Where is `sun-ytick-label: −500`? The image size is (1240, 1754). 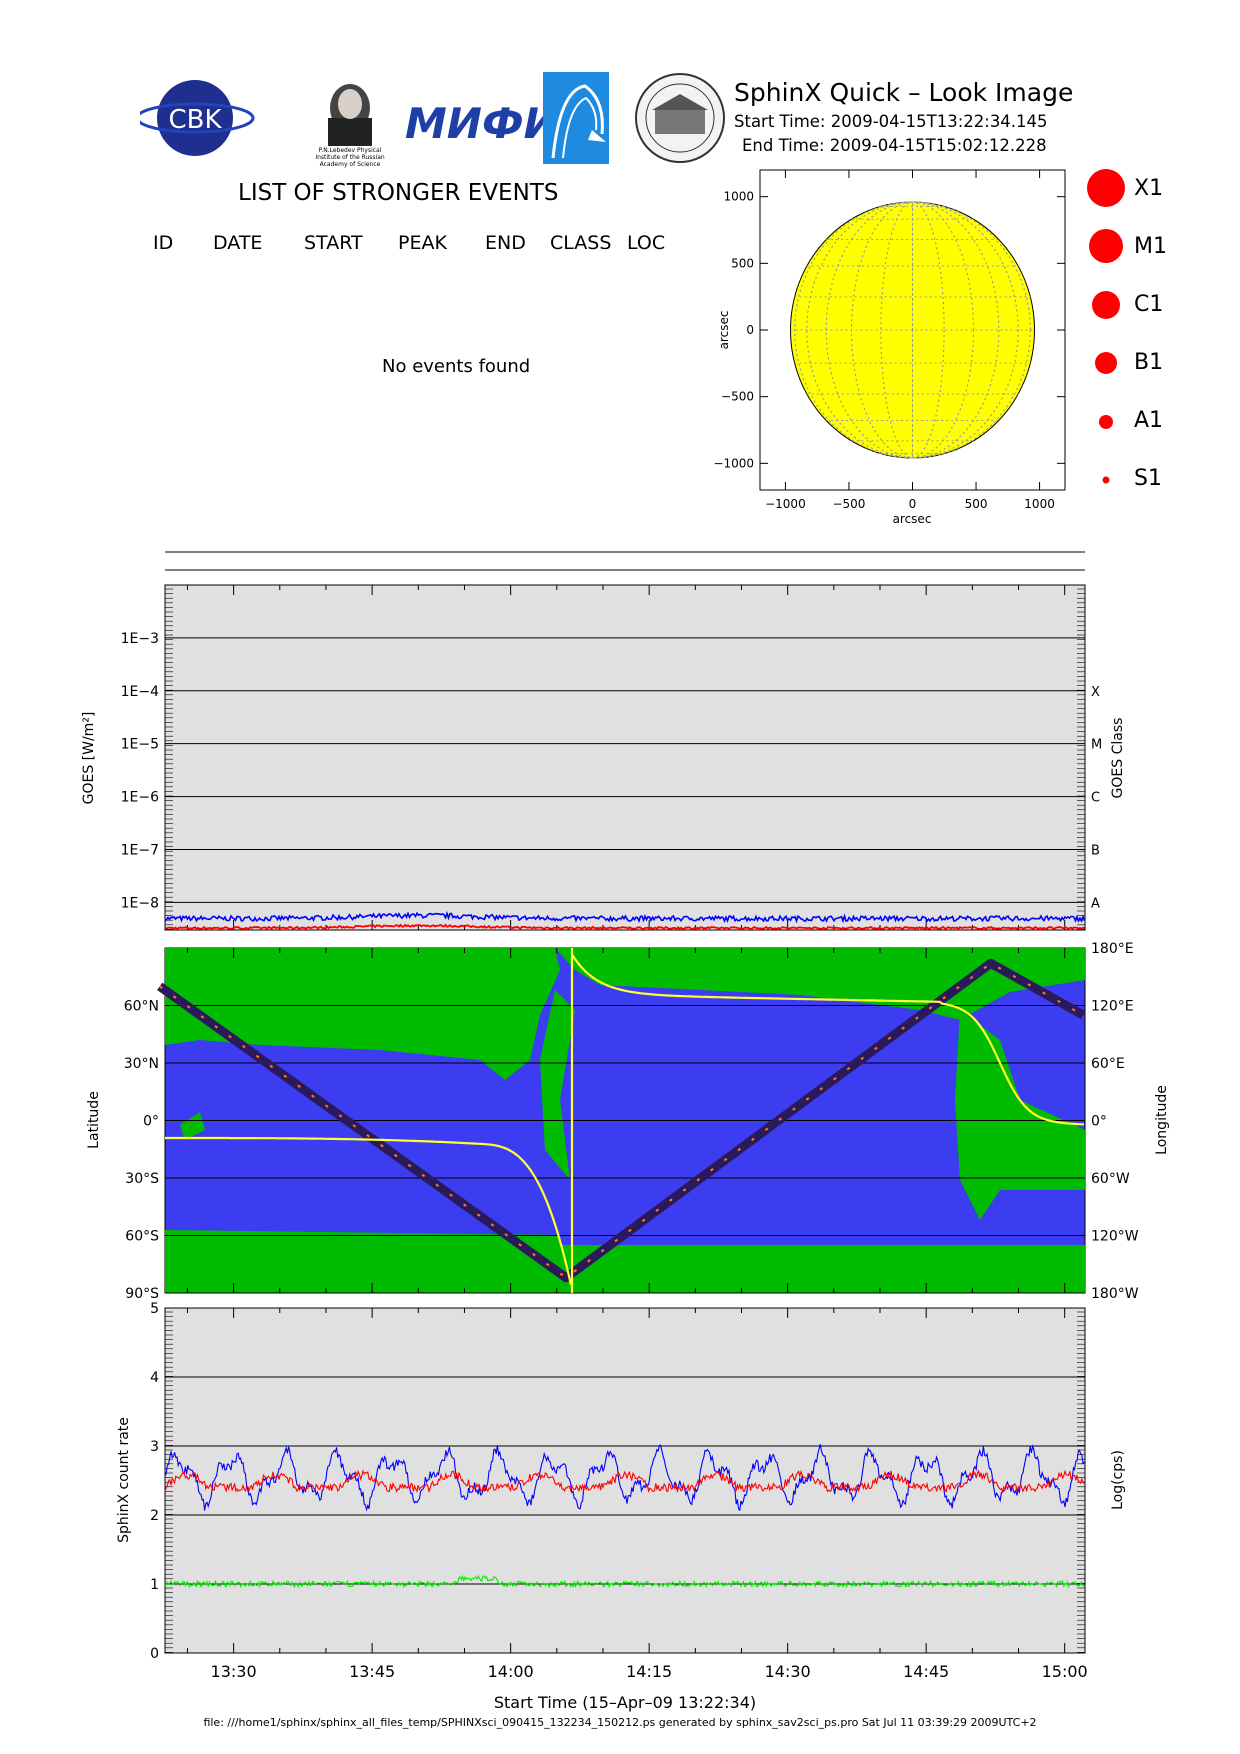
sun-ytick-label: −500 is located at coordinates (737, 397).